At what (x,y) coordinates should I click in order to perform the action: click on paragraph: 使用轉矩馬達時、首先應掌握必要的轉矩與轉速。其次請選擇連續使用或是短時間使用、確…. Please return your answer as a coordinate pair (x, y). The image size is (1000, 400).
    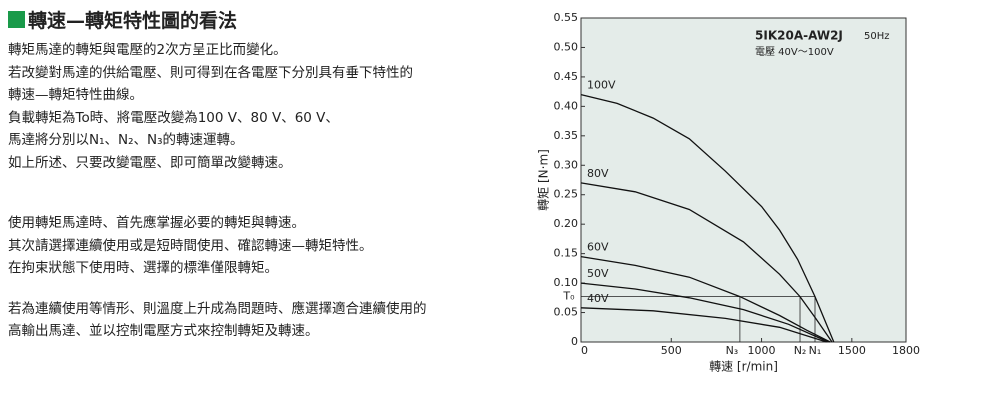
    Looking at the image, I should click on (268, 246).